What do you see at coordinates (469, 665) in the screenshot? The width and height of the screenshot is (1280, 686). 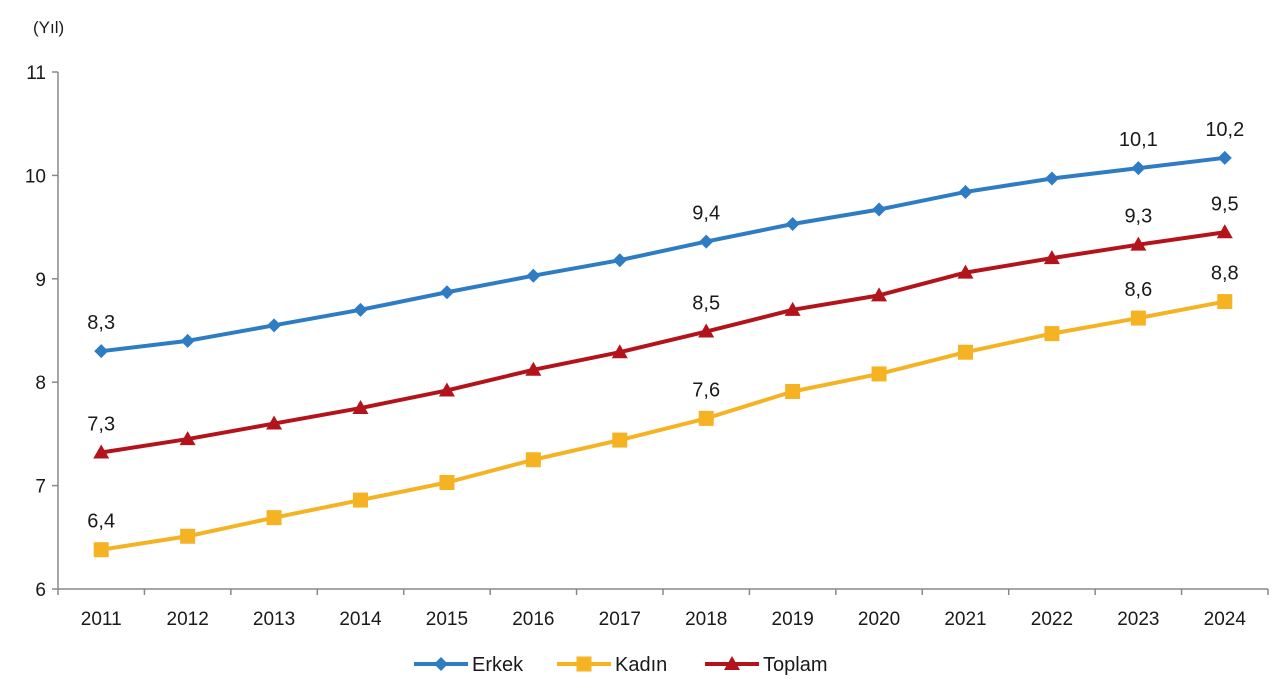 I see `legend-item-erkek: Erkek` at bounding box center [469, 665].